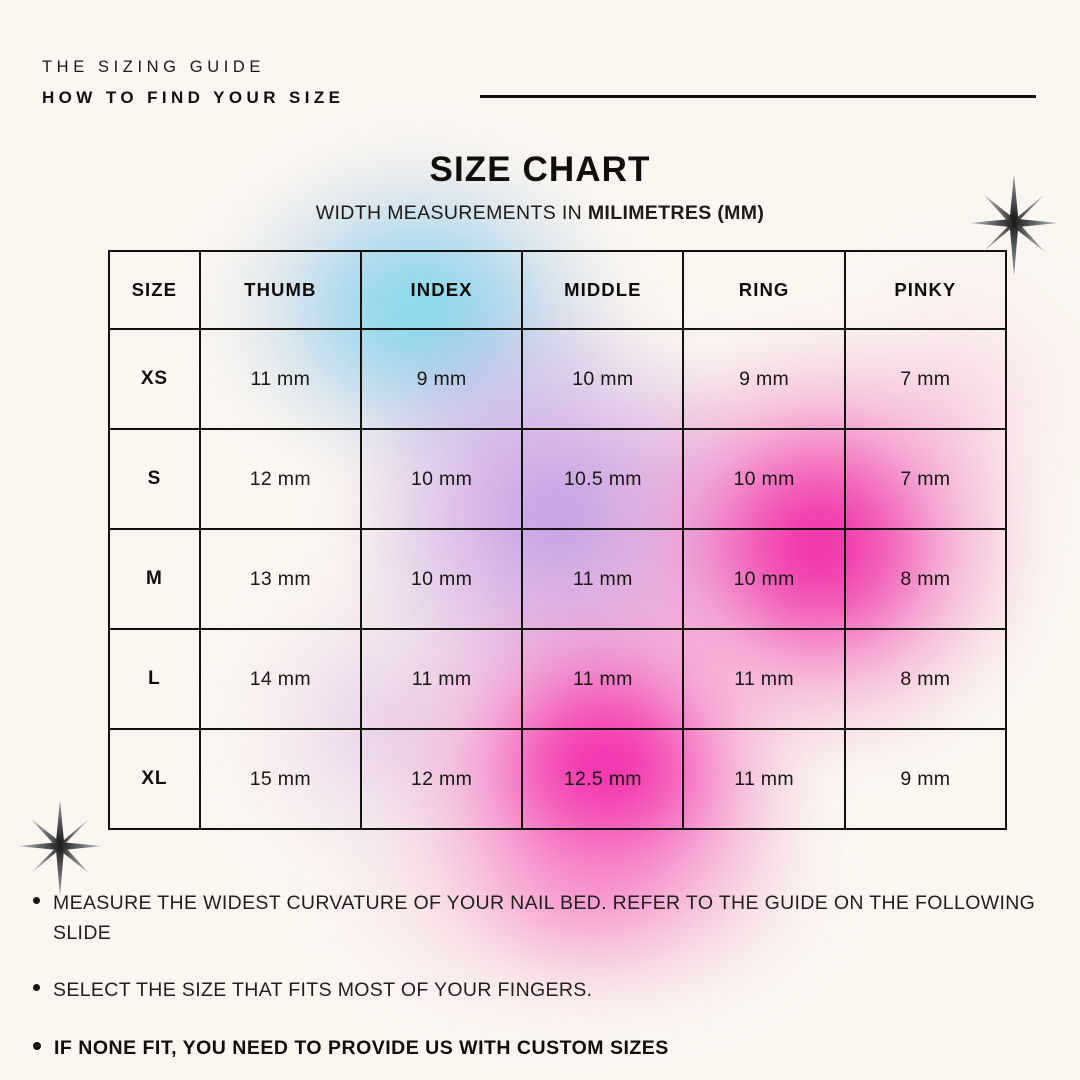 The width and height of the screenshot is (1080, 1080). Describe the element at coordinates (764, 379) in the screenshot. I see `cell-xs-ring: 9 mm` at that location.